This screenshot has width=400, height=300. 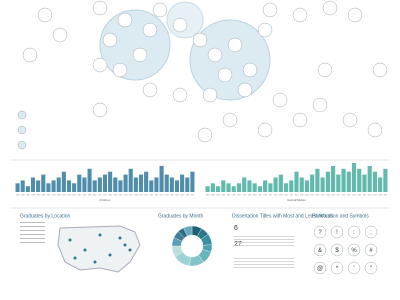 I want to click on symbol: ?, so click(x=320, y=233).